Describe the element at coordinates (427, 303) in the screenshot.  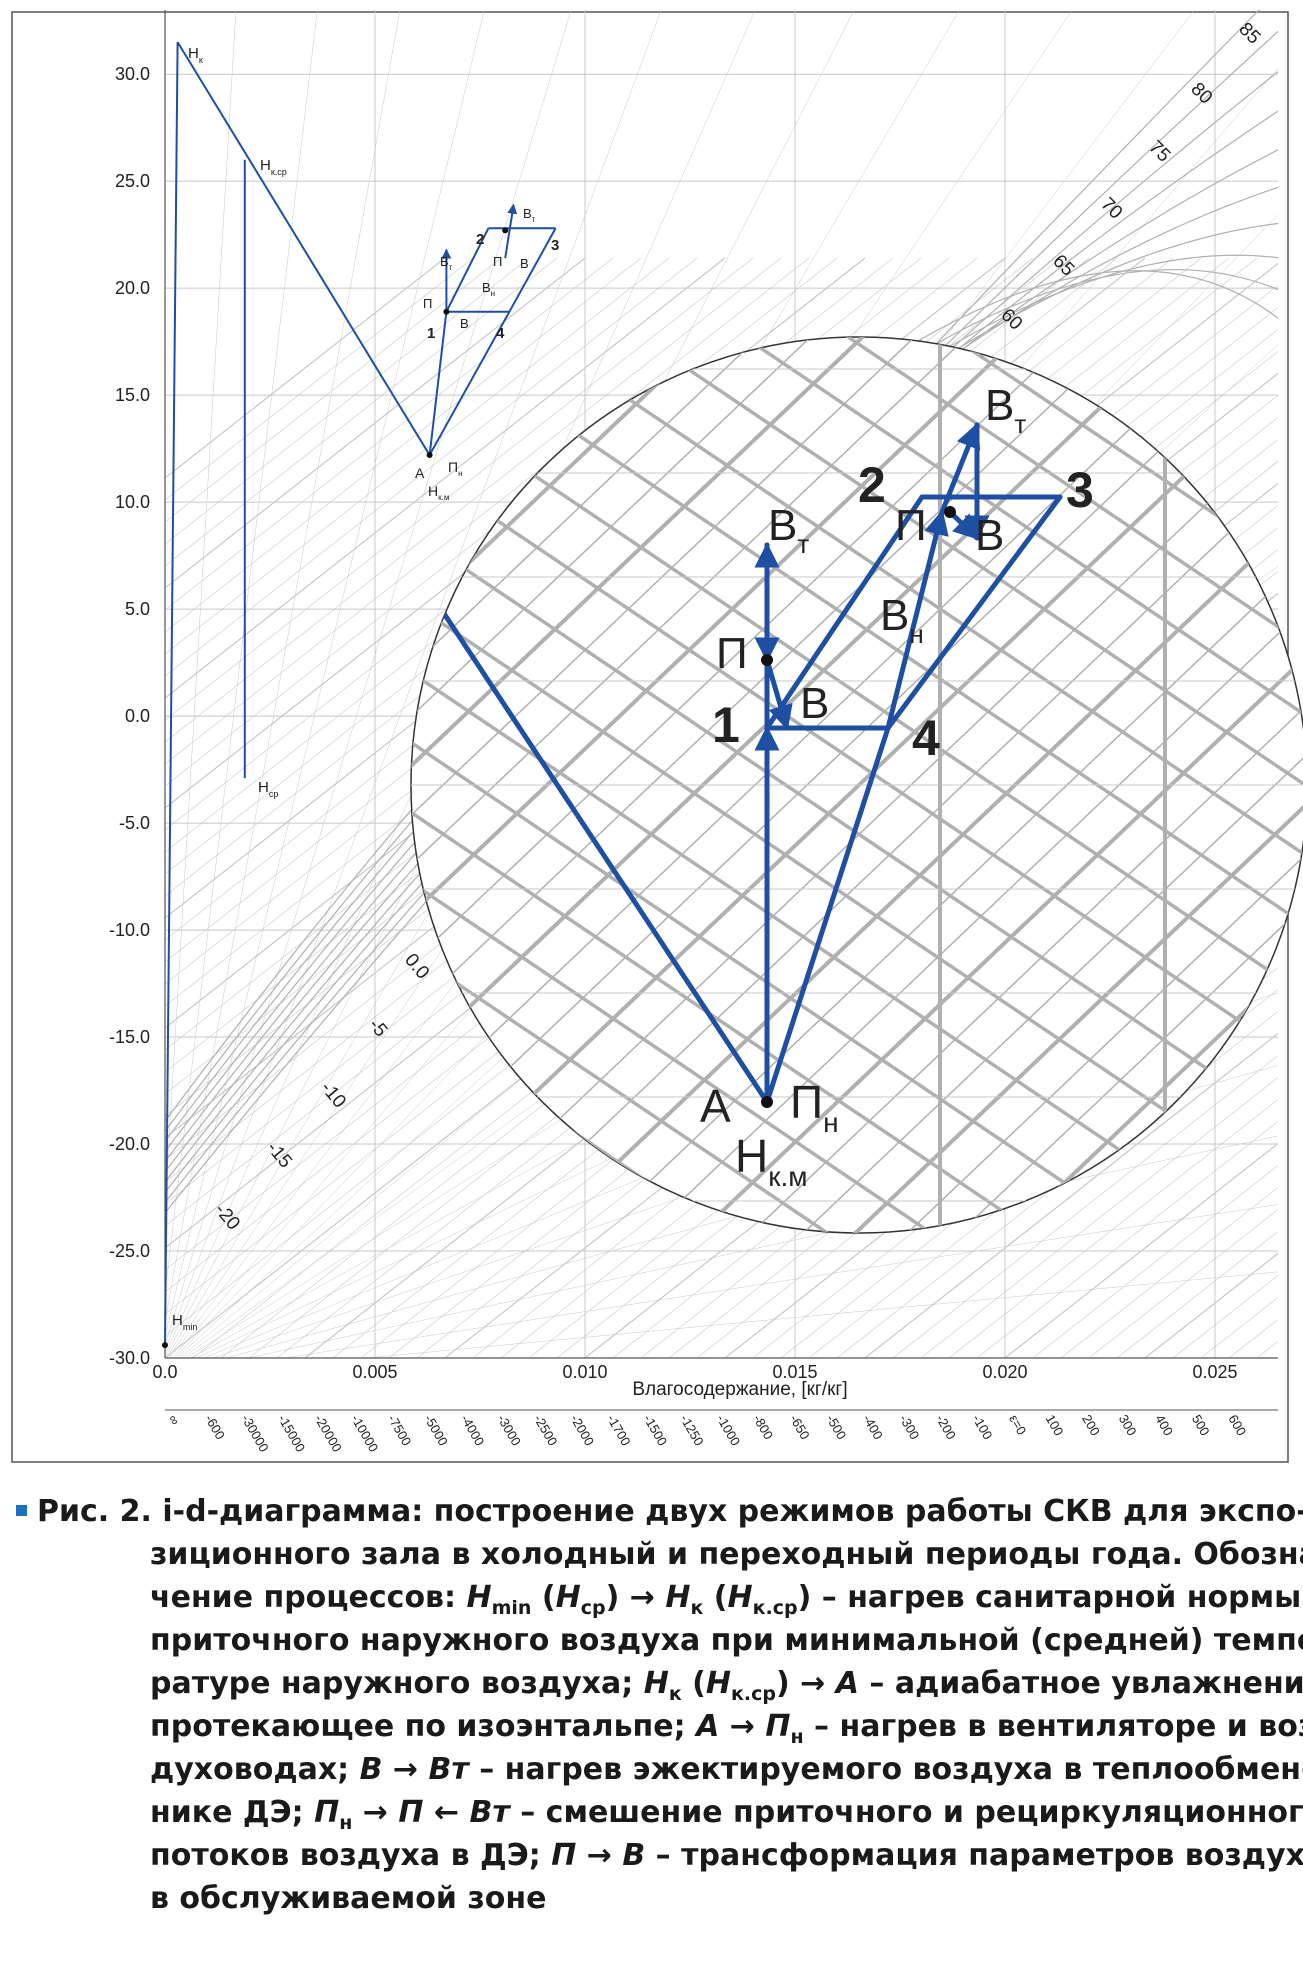
I see `label-p-small: П` at that location.